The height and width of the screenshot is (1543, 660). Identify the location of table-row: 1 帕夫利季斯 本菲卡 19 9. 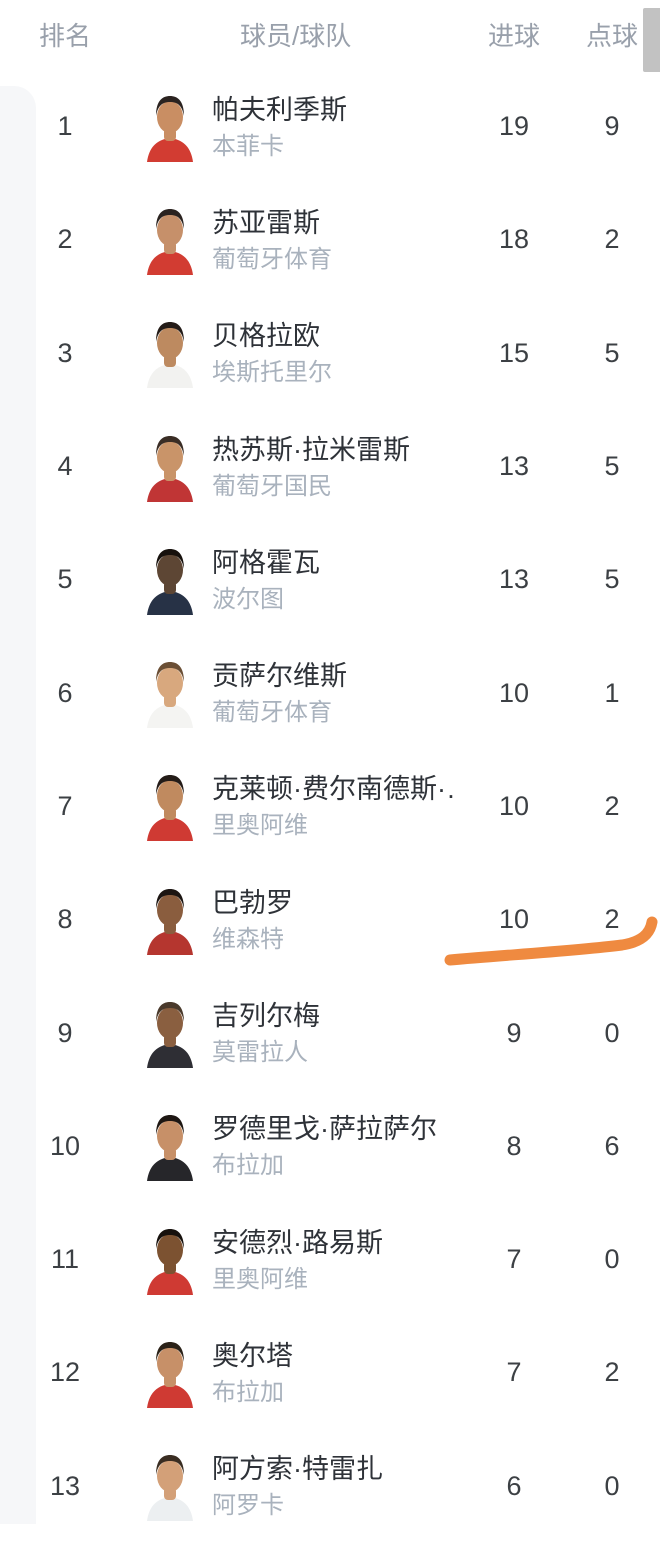
(330, 126).